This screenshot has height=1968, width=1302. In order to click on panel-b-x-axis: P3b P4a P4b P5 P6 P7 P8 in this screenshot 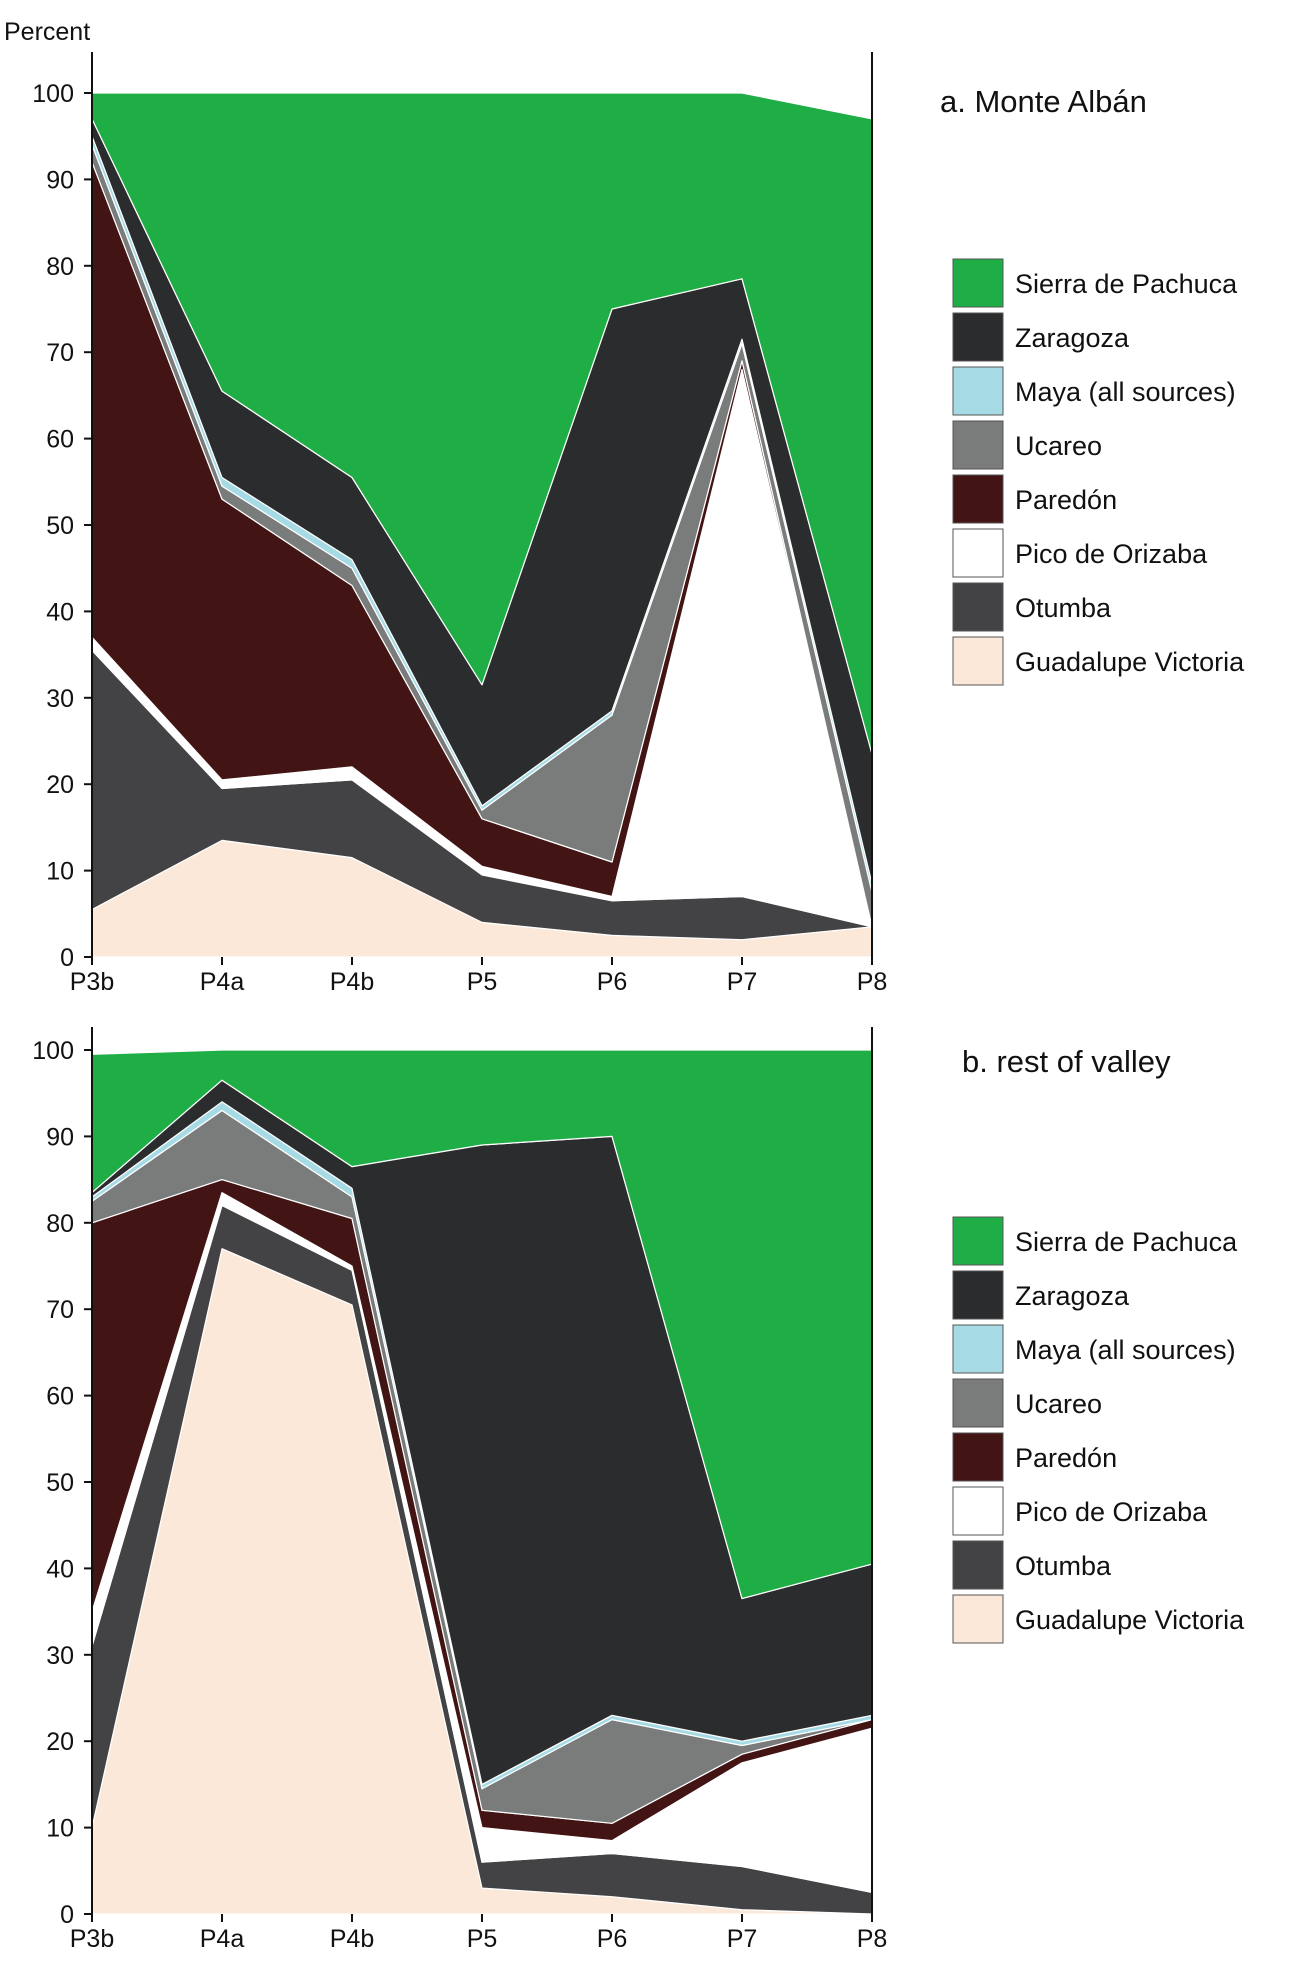, I will do `click(479, 1933)`.